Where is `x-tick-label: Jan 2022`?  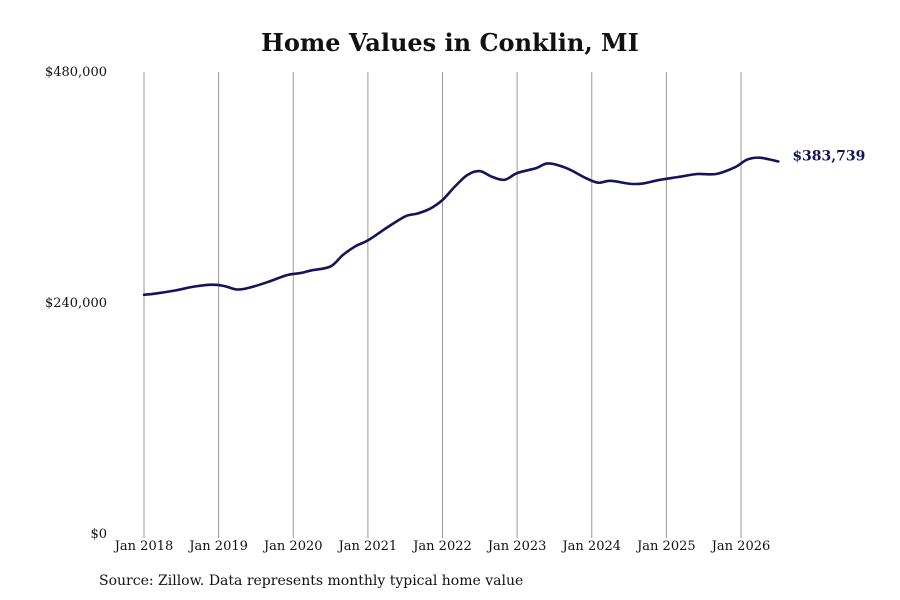
x-tick-label: Jan 2022 is located at coordinates (441, 546).